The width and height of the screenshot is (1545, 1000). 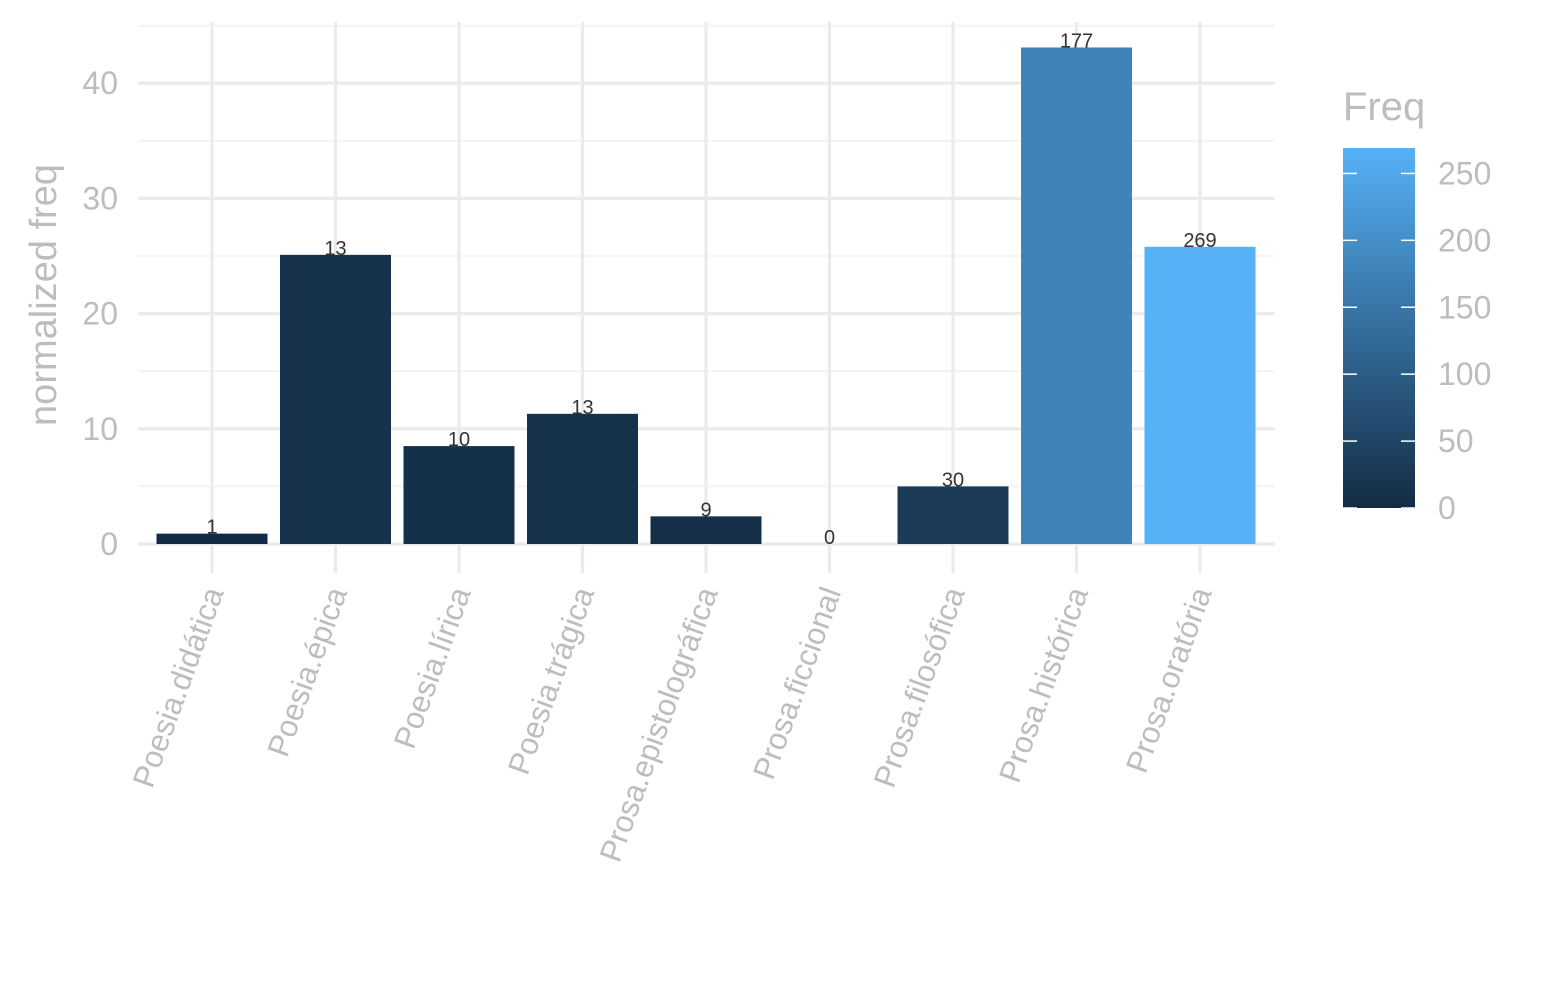 What do you see at coordinates (1464, 240) in the screenshot?
I see `colorbar-tick-label: 200` at bounding box center [1464, 240].